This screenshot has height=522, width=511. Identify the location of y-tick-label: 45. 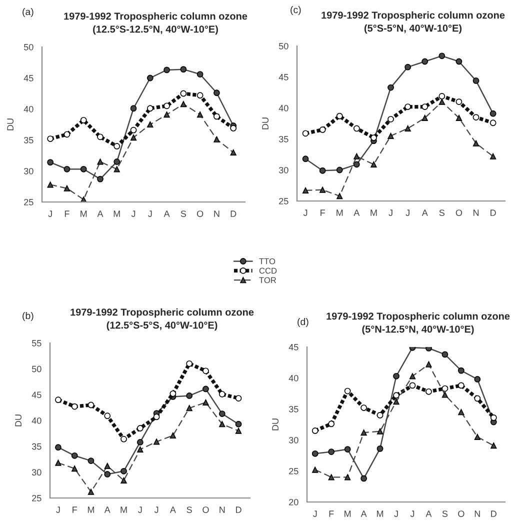
(283, 77).